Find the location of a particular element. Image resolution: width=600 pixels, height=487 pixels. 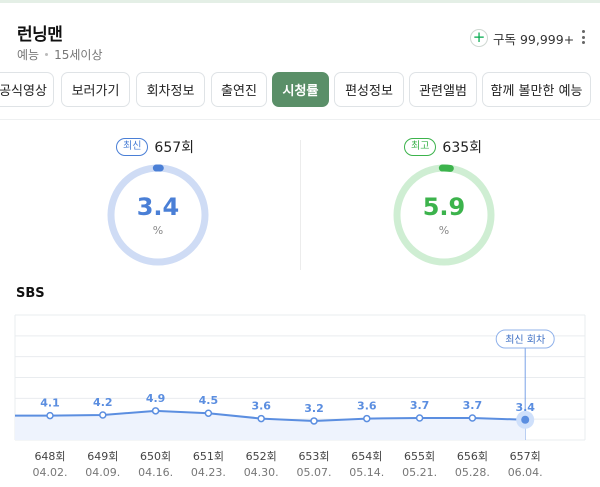

x-date-label: 05.07. is located at coordinates (314, 472).